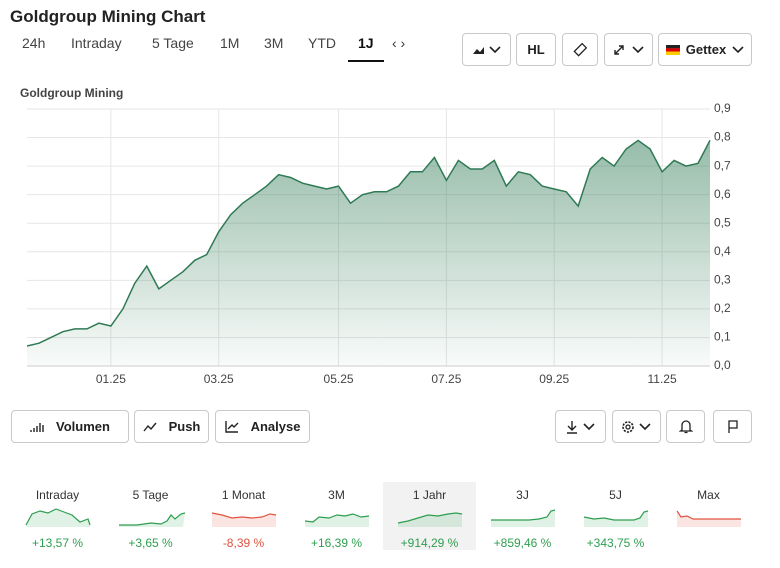  I want to click on hl-button: HL, so click(536, 49).